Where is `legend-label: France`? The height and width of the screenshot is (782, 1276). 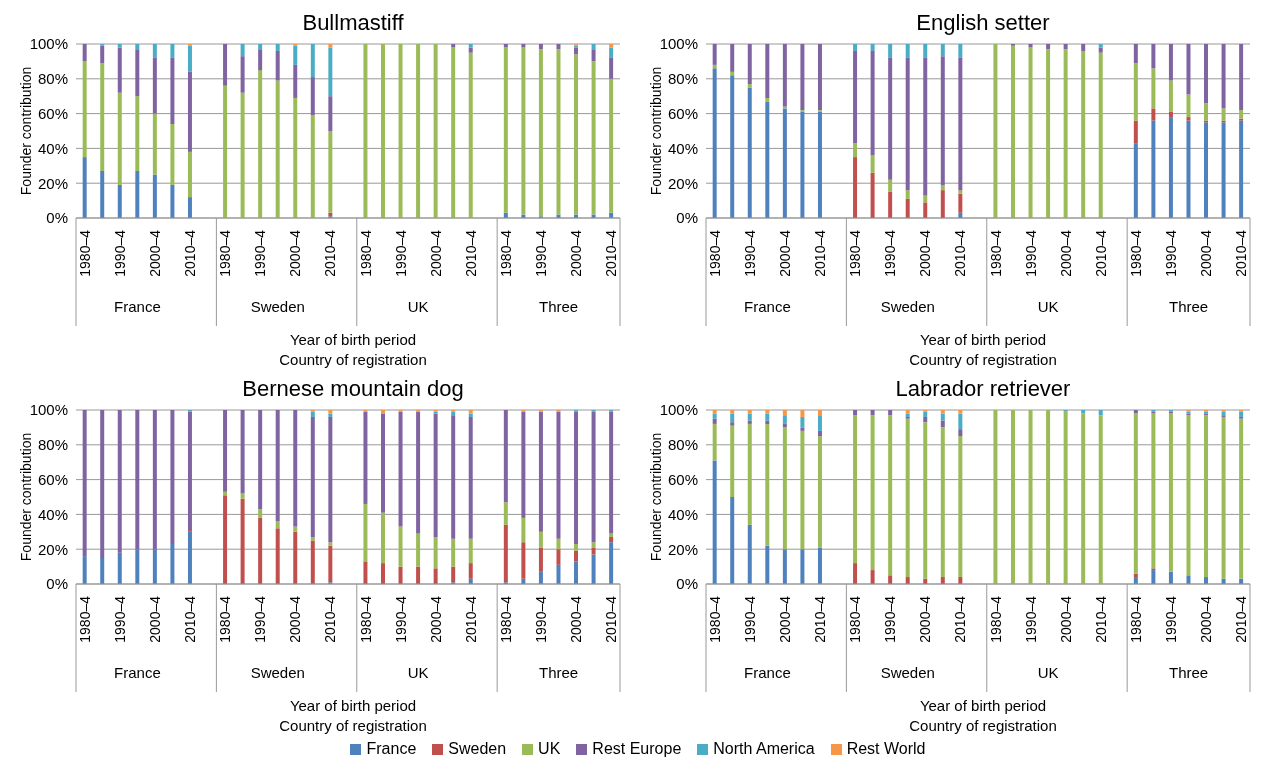 legend-label: France is located at coordinates (391, 749).